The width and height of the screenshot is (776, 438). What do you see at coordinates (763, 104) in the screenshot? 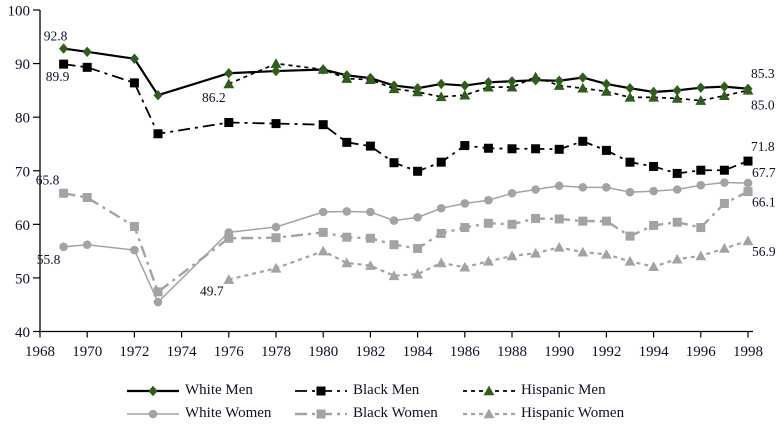
I see `svg-text: 85.0` at bounding box center [763, 104].